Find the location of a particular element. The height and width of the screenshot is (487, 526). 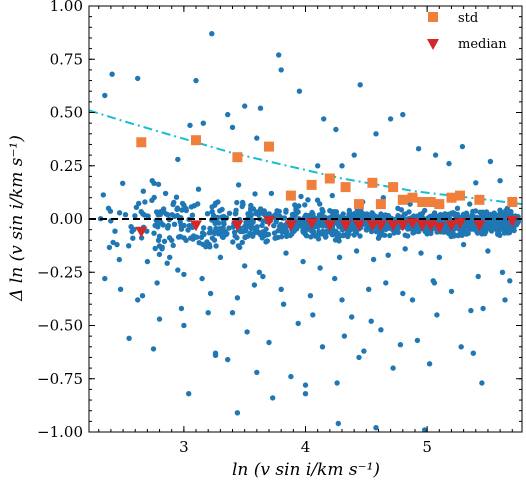

y-tick-label: 0.75 is located at coordinates (66, 59).